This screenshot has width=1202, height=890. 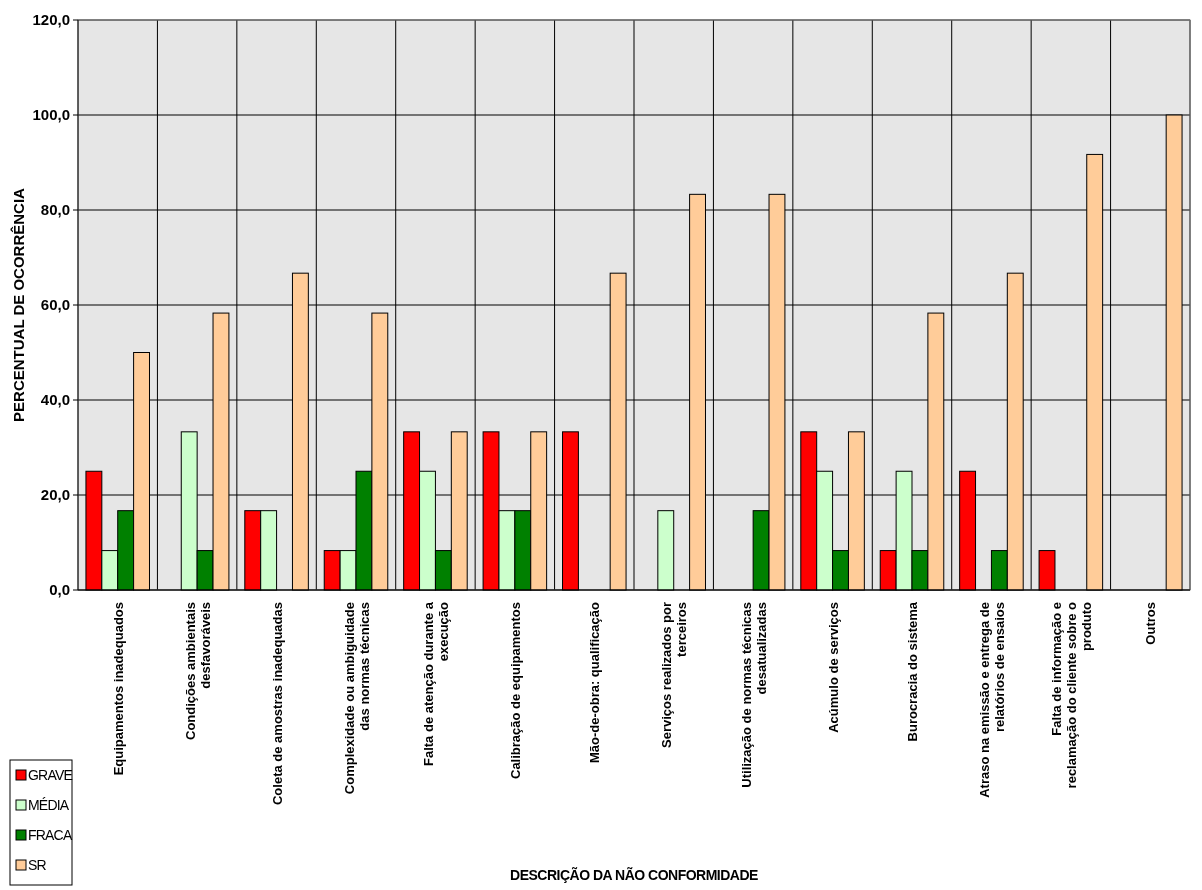 I want to click on y-tick-label: 120,0, so click(x=51, y=20).